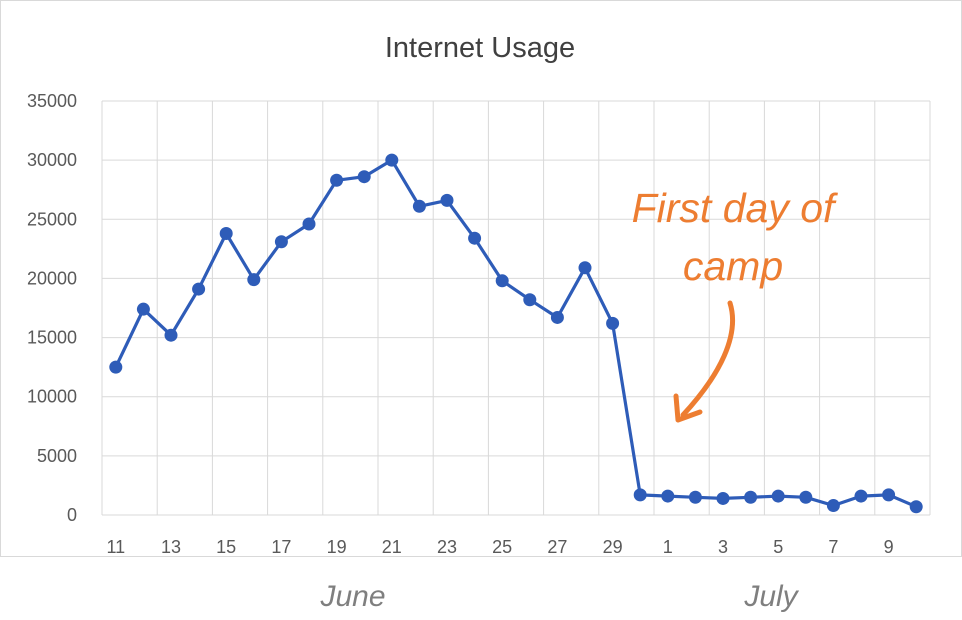  I want to click on y-tick-label: 5000, so click(57, 456).